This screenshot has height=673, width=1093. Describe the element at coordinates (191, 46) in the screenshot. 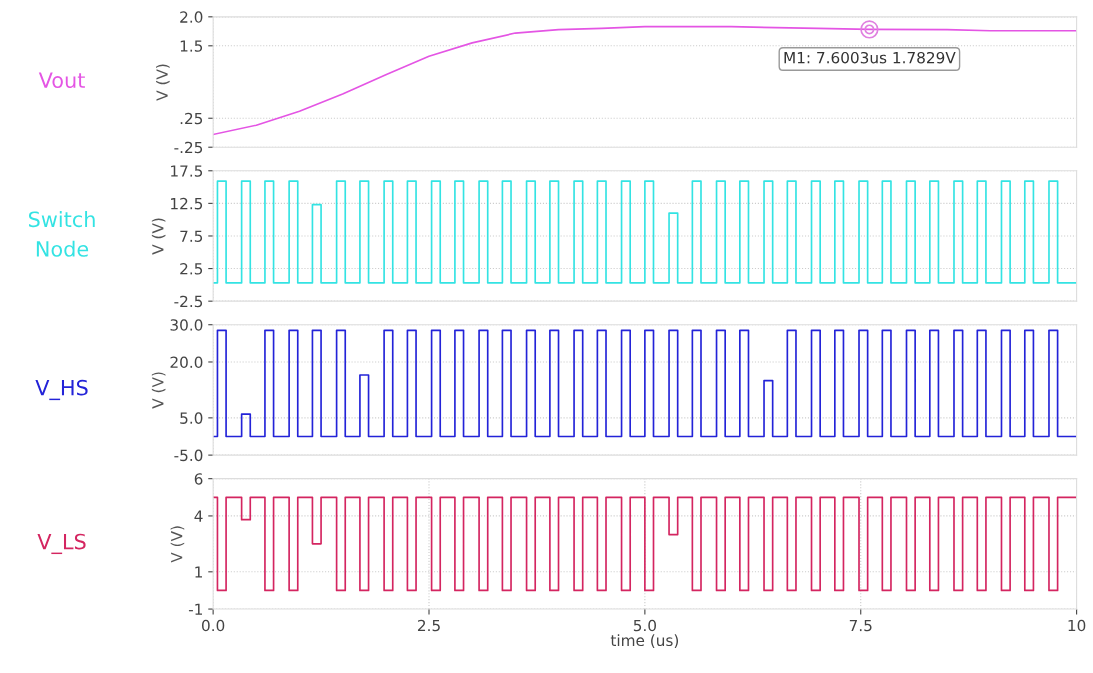

I see `y-tick-label: 1.5` at that location.